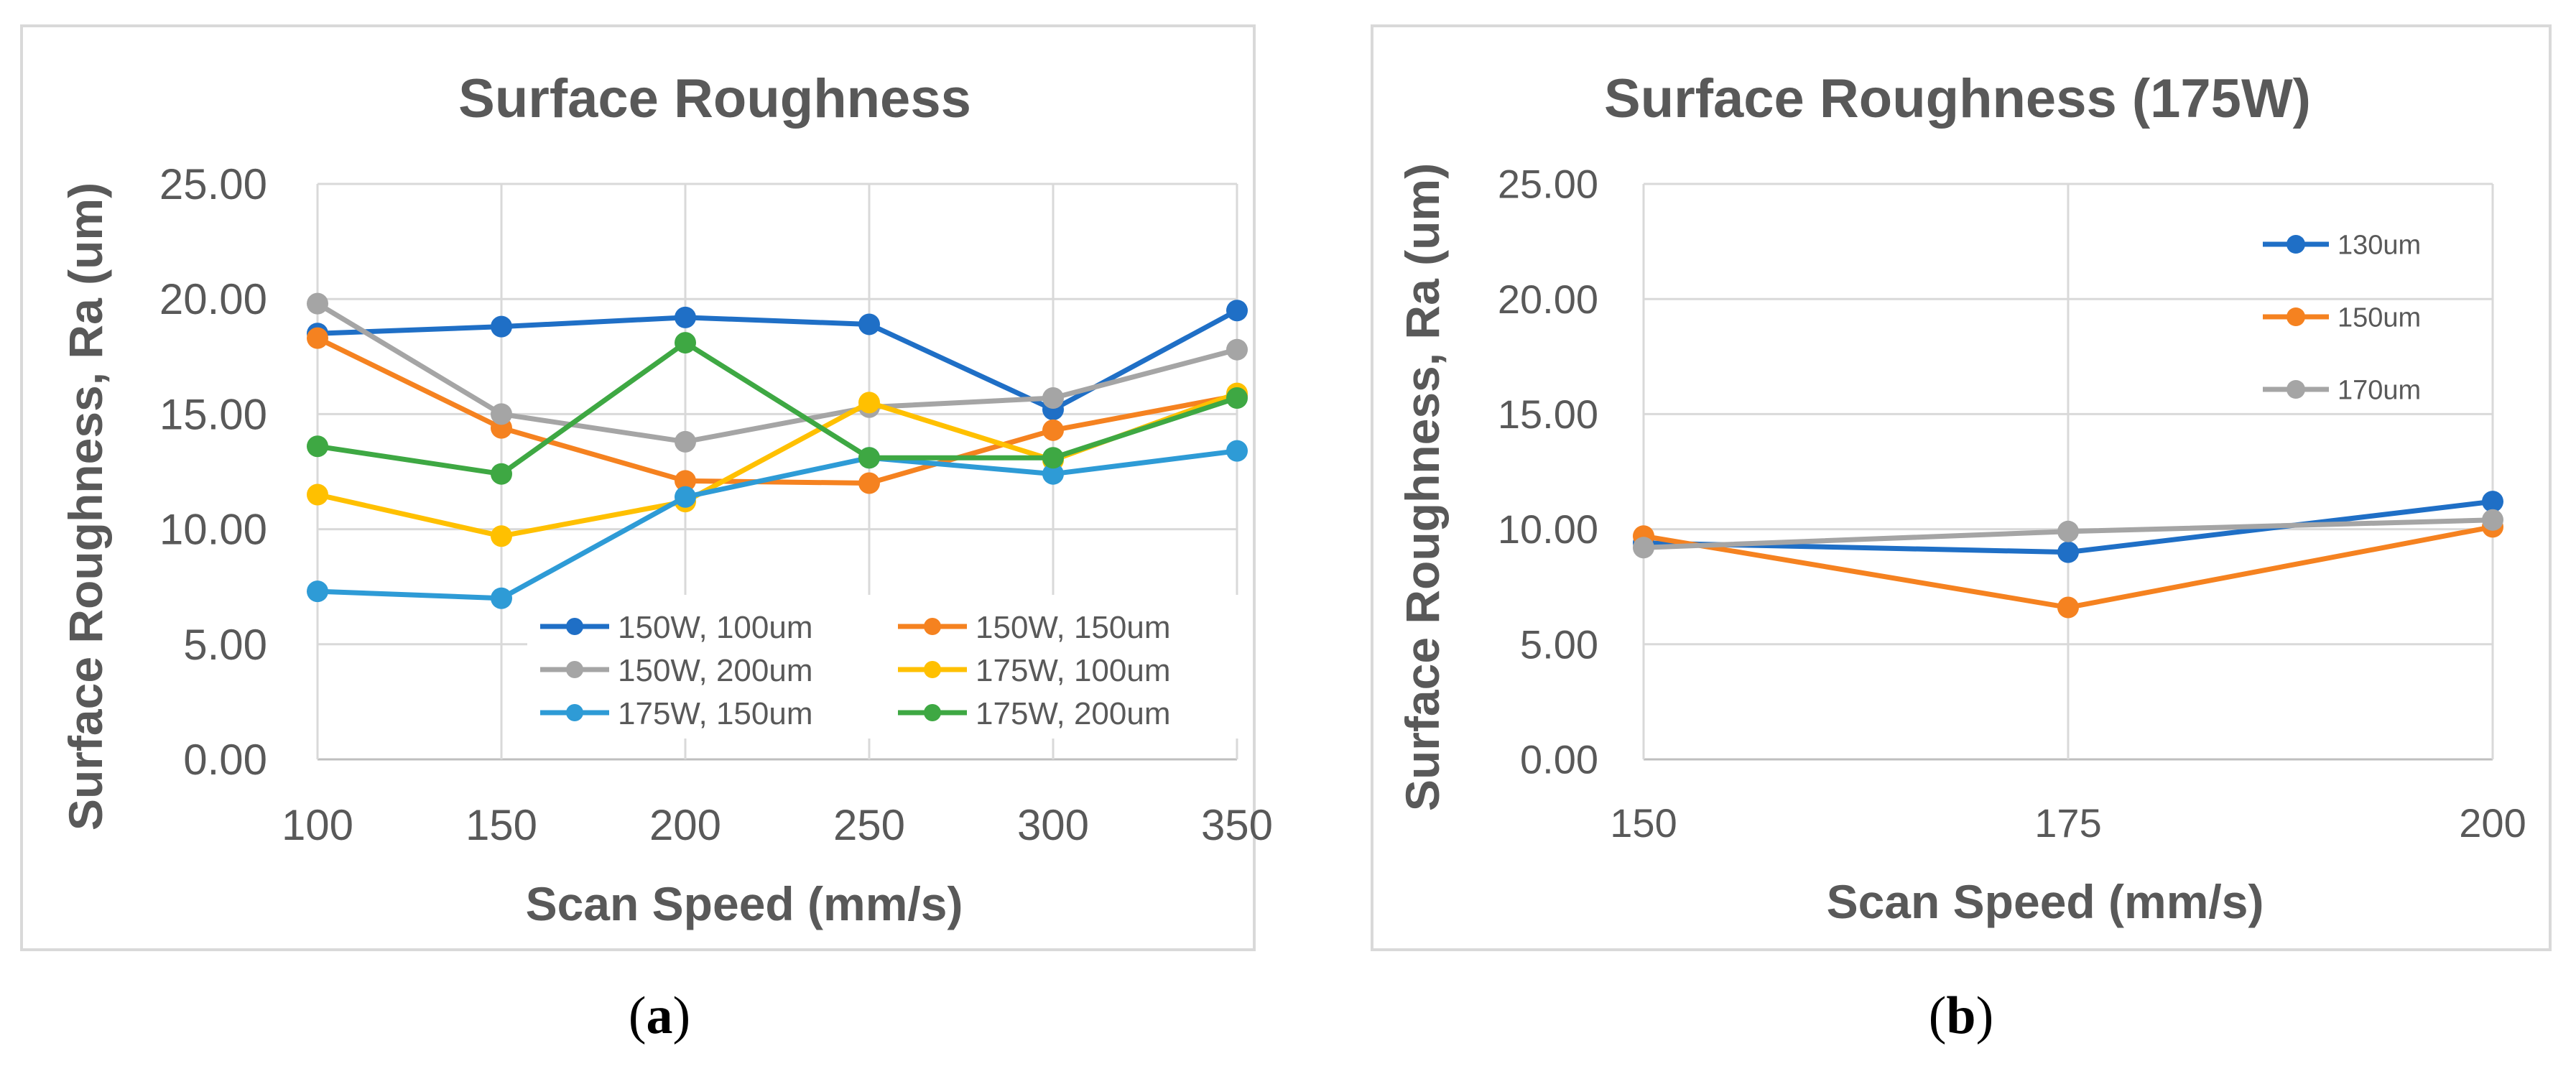  Describe the element at coordinates (2379, 391) in the screenshot. I see `chart-b-legend-label: 170um` at that location.